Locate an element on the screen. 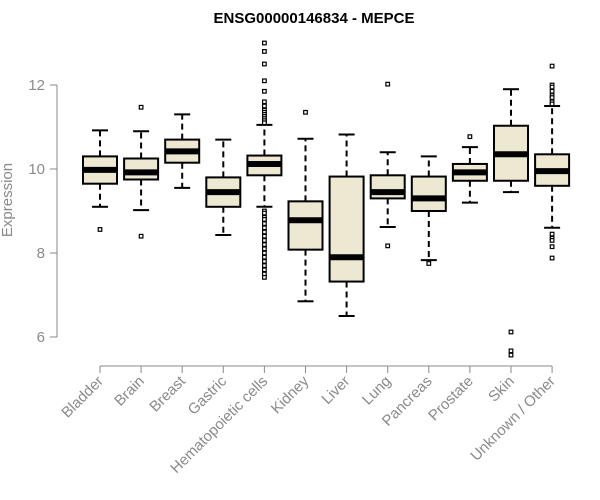  box-breast is located at coordinates (182, 151).